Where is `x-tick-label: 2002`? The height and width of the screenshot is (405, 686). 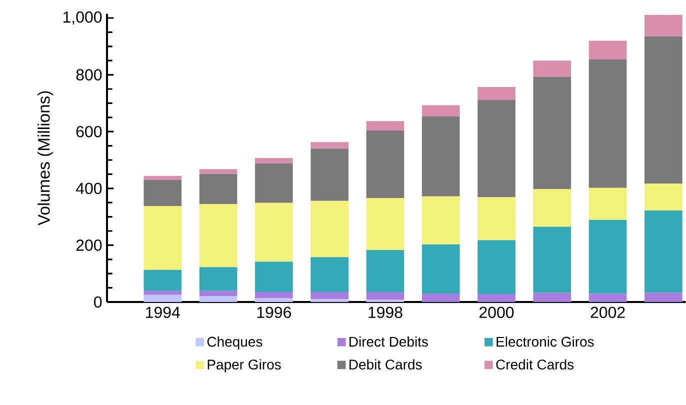
x-tick-label: 2002 is located at coordinates (607, 312).